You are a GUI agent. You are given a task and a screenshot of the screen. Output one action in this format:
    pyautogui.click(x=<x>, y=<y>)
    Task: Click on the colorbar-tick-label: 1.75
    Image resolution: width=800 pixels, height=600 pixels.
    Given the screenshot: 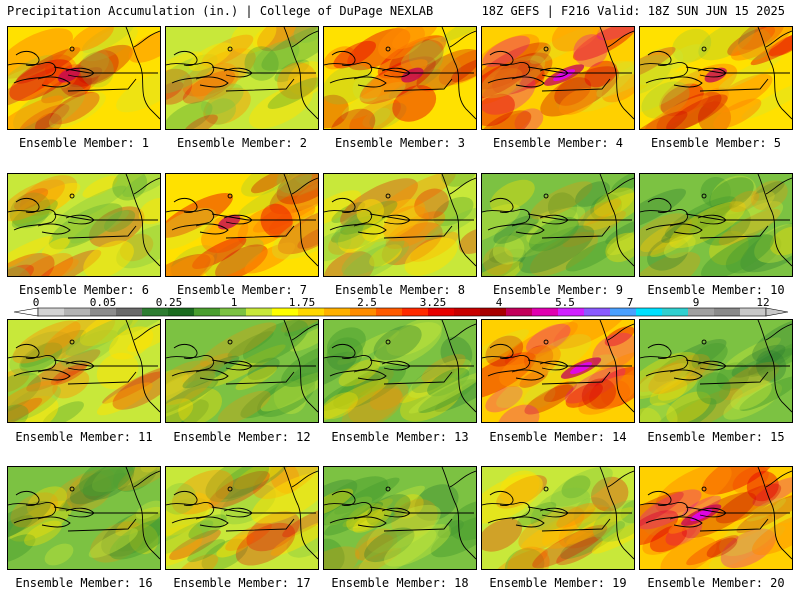 What is the action you would take?
    pyautogui.click(x=302, y=302)
    